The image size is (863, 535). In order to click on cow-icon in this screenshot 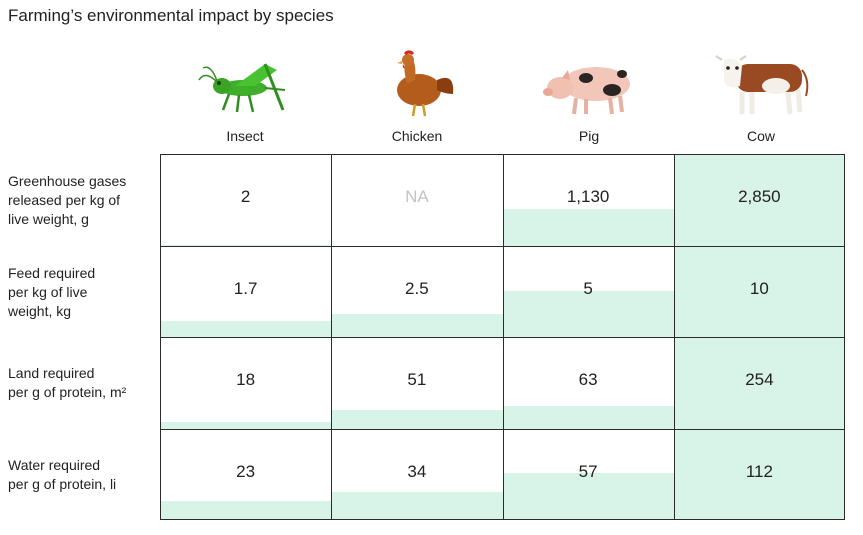, I will do `click(761, 86)`.